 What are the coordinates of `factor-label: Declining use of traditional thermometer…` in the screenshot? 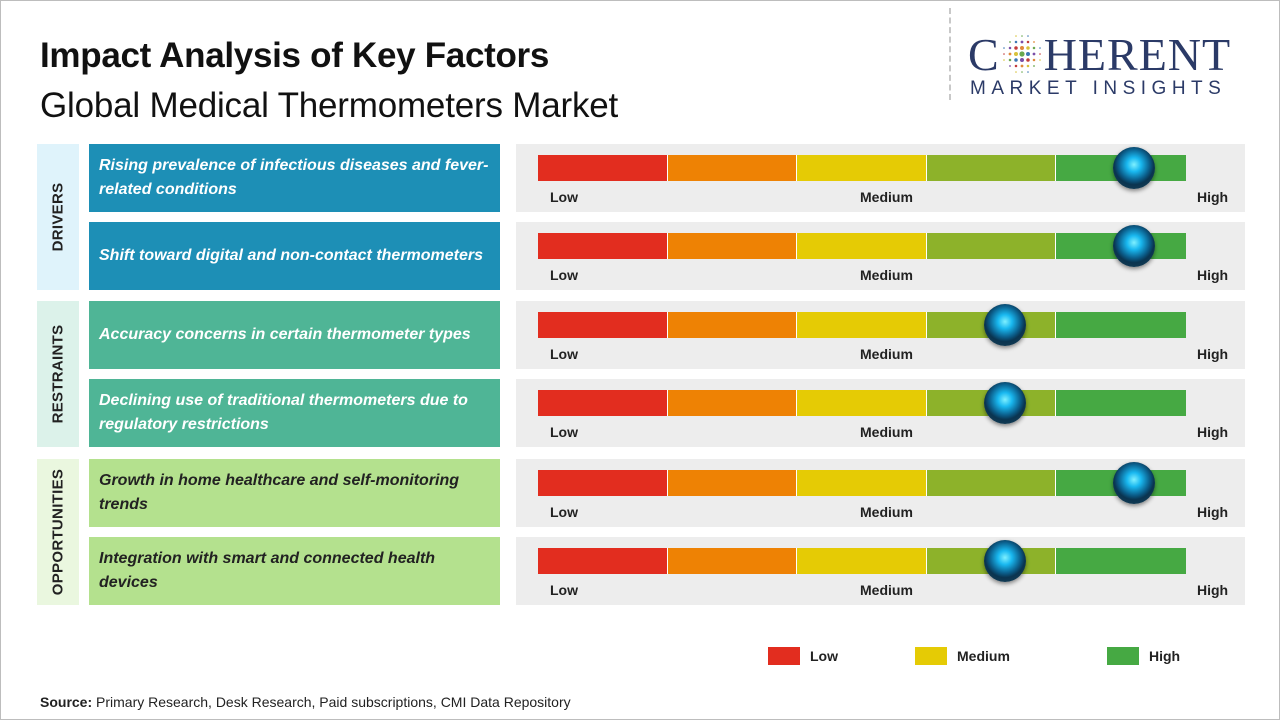 It's located at (294, 413).